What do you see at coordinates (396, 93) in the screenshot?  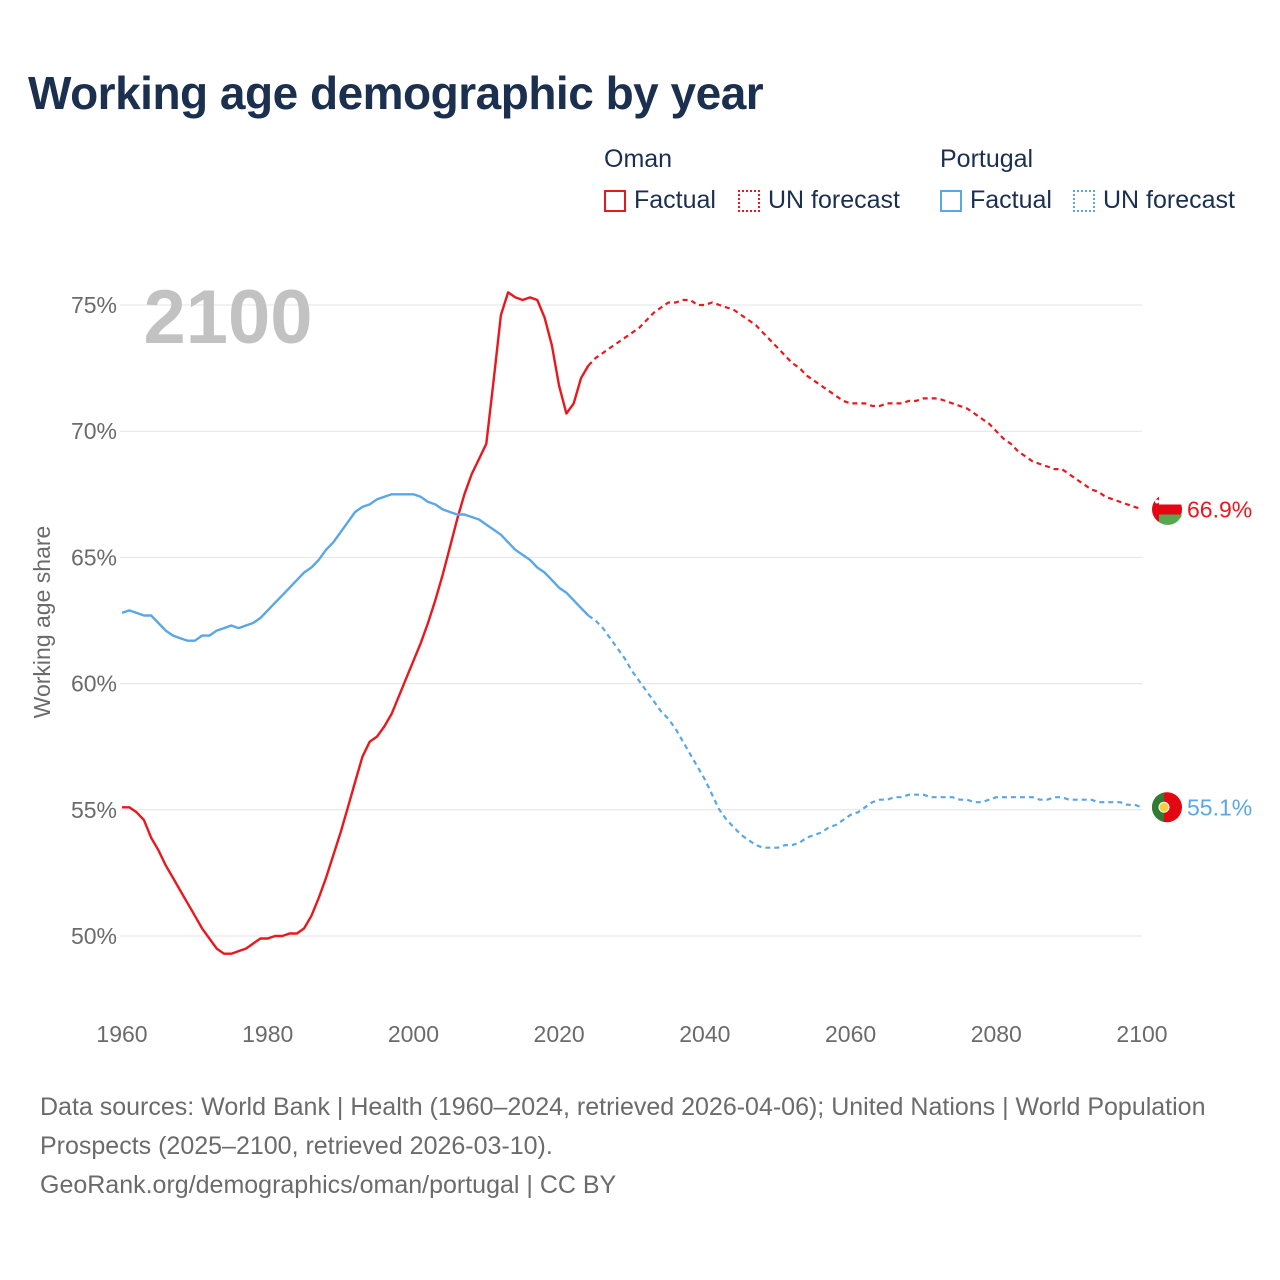 I see `chart-title: Working age demographic by year` at bounding box center [396, 93].